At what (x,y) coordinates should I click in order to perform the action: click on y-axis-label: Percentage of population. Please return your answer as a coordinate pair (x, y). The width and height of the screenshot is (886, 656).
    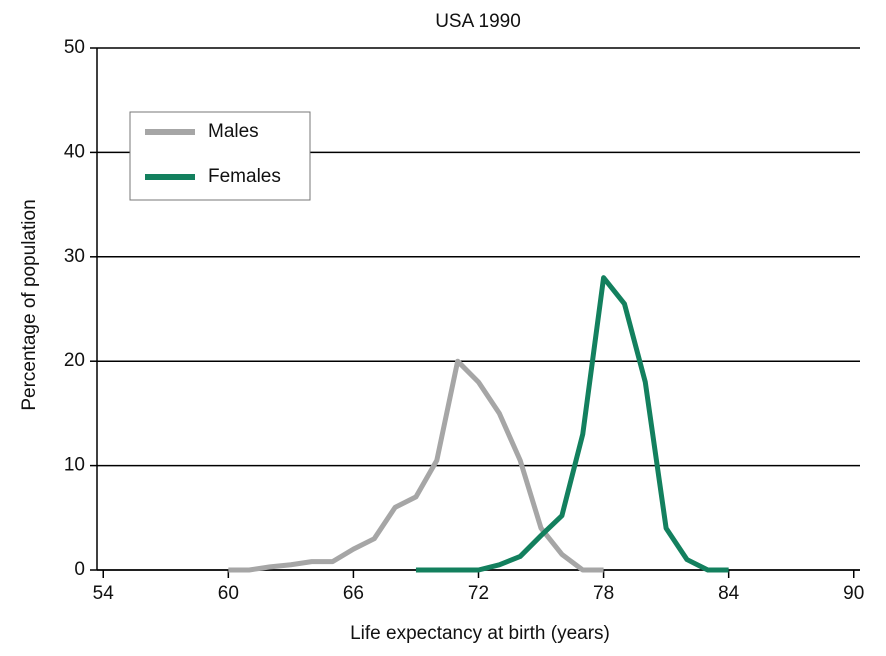
    Looking at the image, I should click on (29, 304).